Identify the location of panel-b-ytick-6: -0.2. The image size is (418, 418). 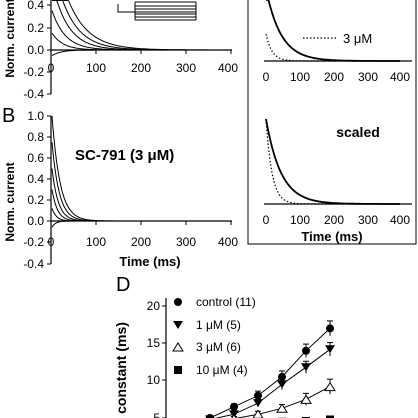
(33, 242).